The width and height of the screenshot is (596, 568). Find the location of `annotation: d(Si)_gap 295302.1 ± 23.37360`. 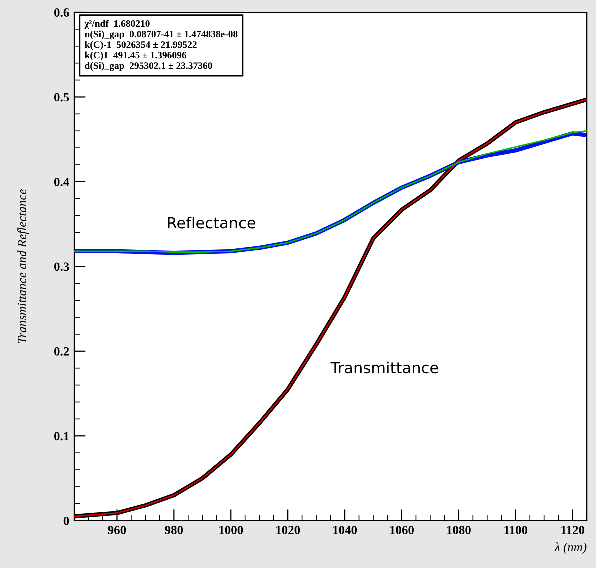

annotation: d(Si)_gap 295302.1 ± 23.37360 is located at coordinates (148, 67).